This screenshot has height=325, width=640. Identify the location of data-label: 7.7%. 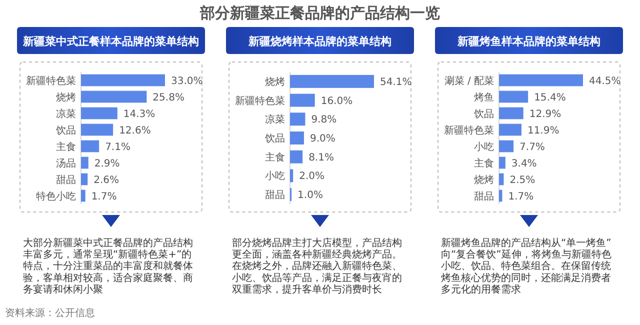
(532, 147).